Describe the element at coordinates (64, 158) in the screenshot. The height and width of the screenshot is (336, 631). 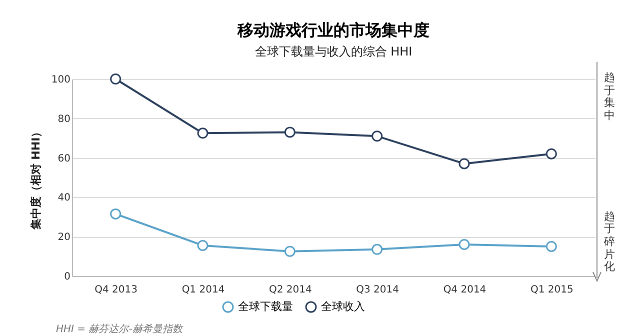
I see `y-tick-label: 60` at that location.